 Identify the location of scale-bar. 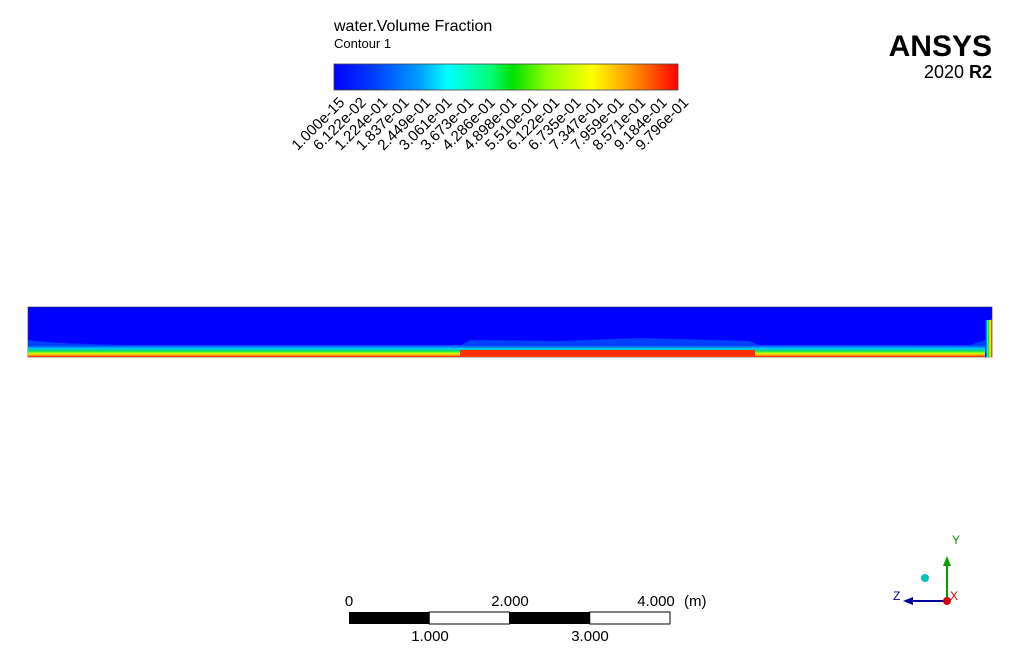
(510, 618).